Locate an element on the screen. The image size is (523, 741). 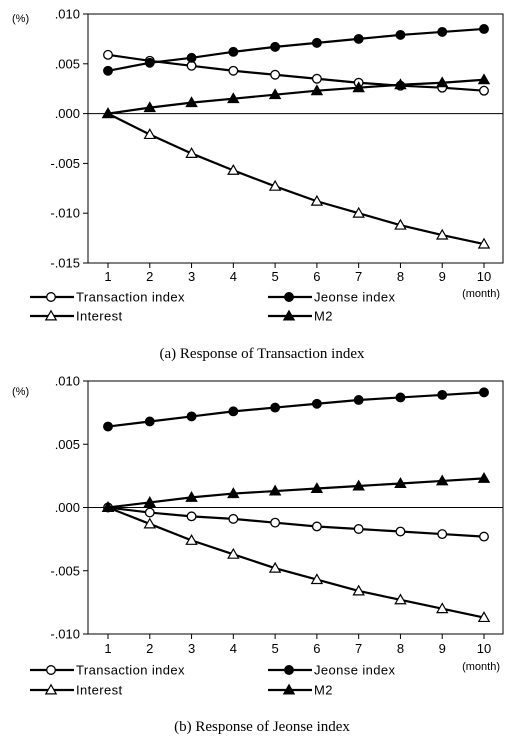
chart-caption: (b) Response of Jeonse index is located at coordinates (262, 727).